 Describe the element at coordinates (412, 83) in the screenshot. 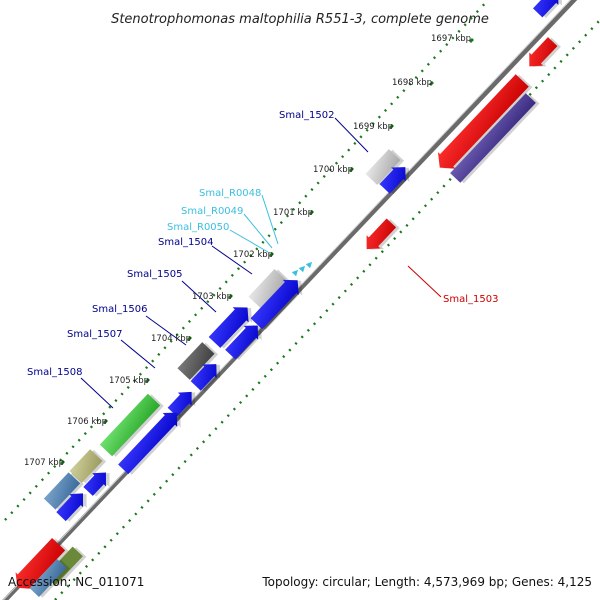

I see `kbp-label: 1698 kbp` at that location.